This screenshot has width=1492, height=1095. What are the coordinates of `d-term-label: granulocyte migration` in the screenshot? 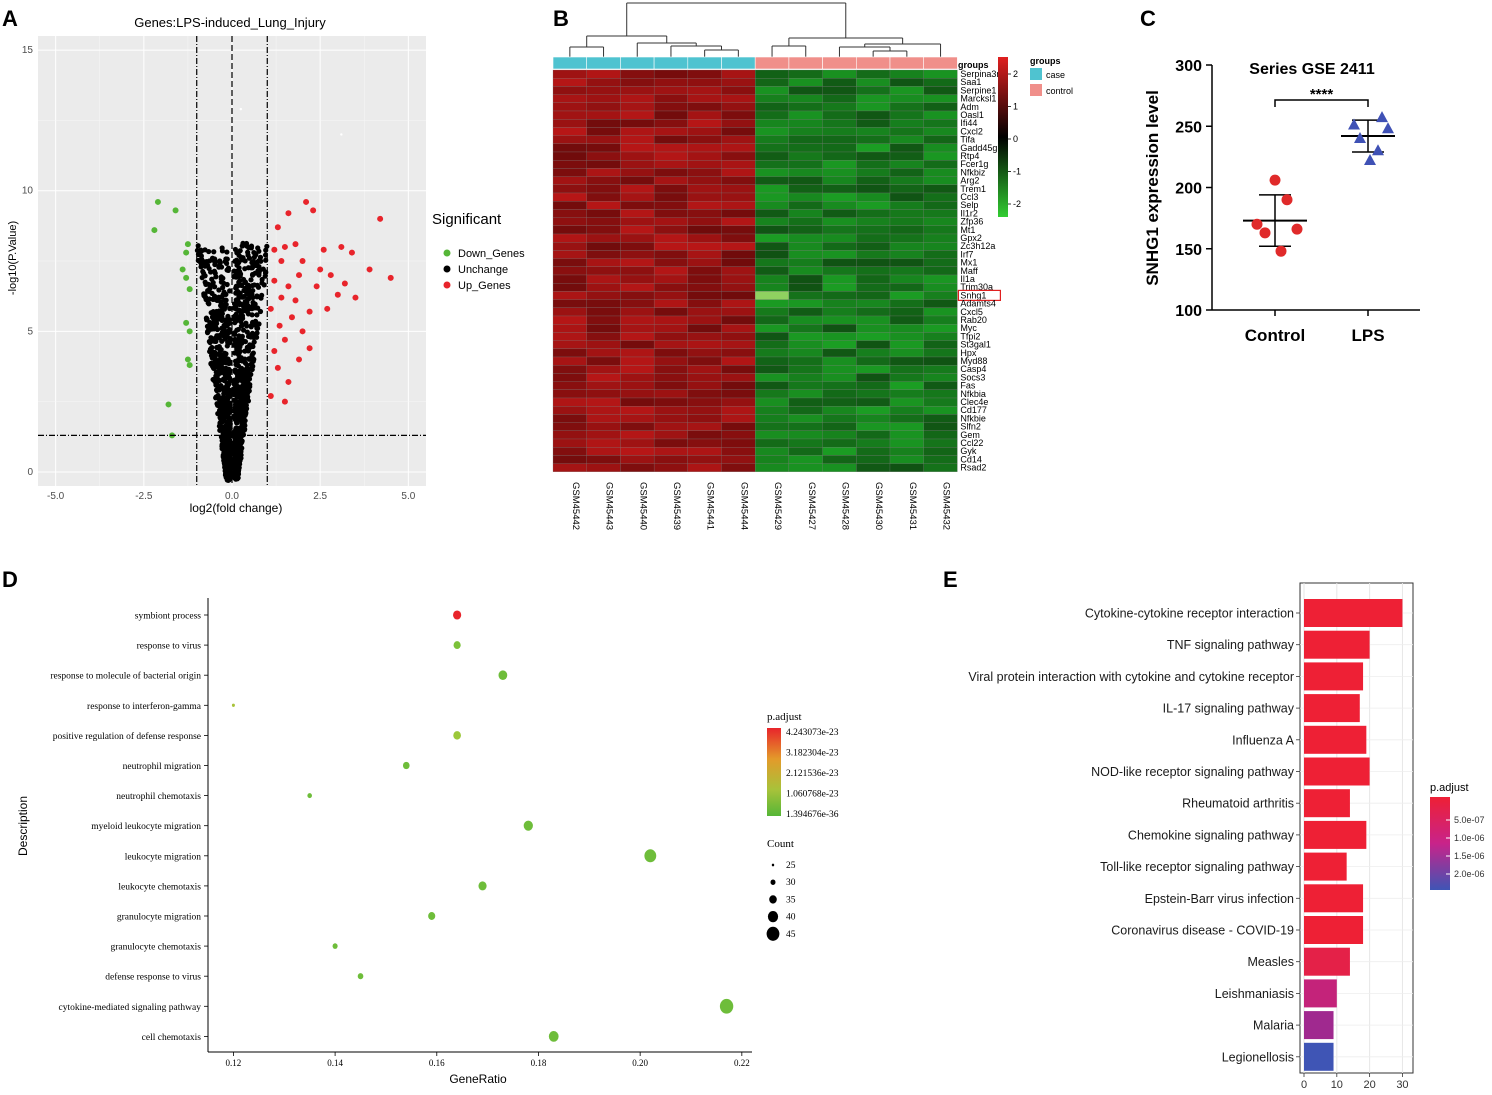 It's located at (159, 918).